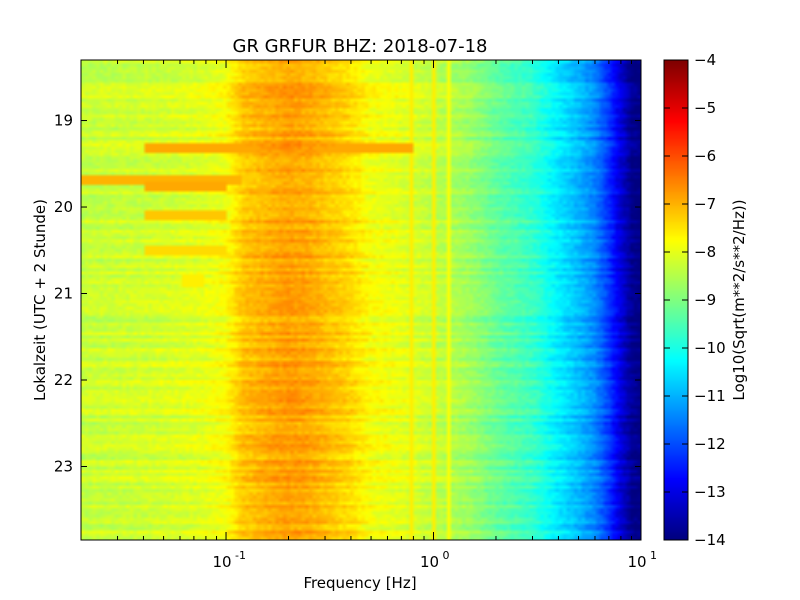 The height and width of the screenshot is (600, 800). Describe the element at coordinates (710, 444) in the screenshot. I see `colorbar-tick-label: −12` at that location.